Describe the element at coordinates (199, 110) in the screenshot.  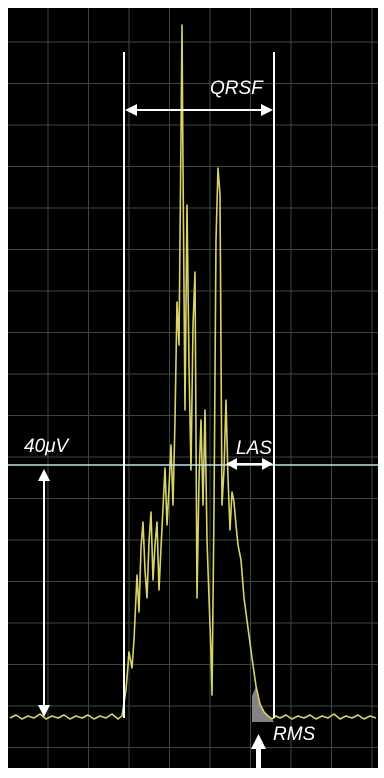
I see `qrsf-arrow` at that location.